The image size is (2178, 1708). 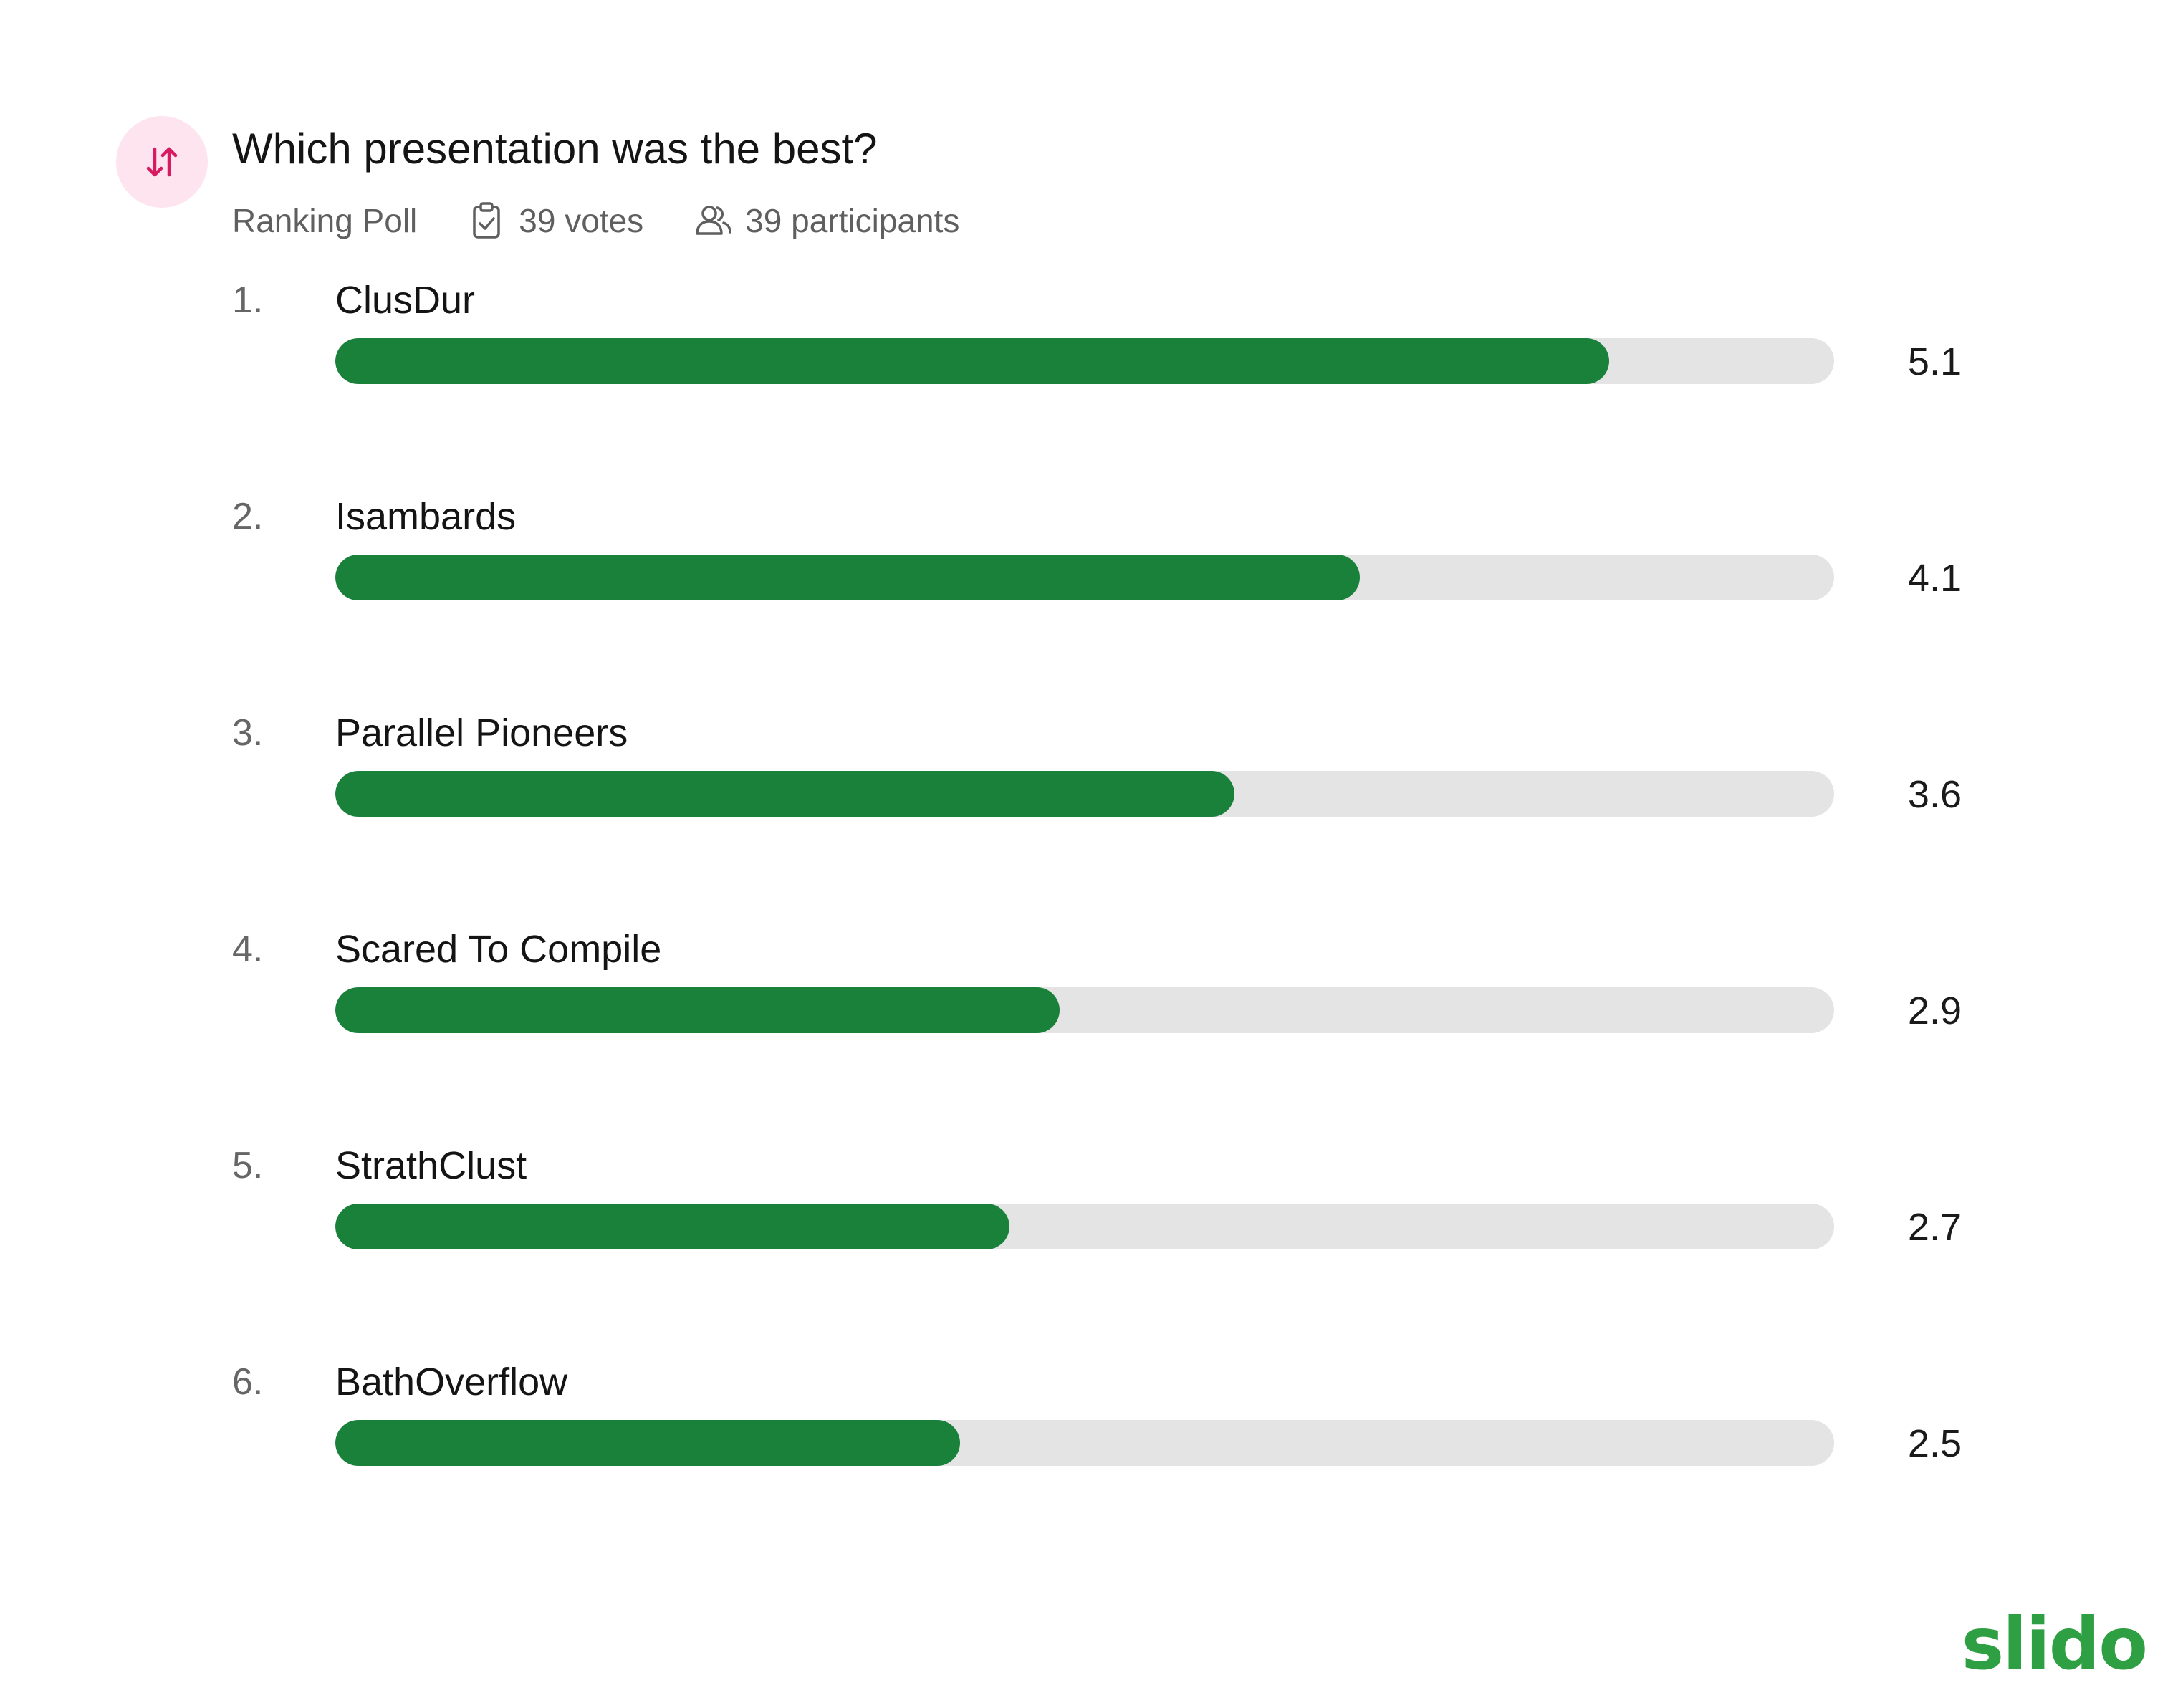 I want to click on poll-meta-bar: Ranking Poll 39 votes, so click(x=595, y=221).